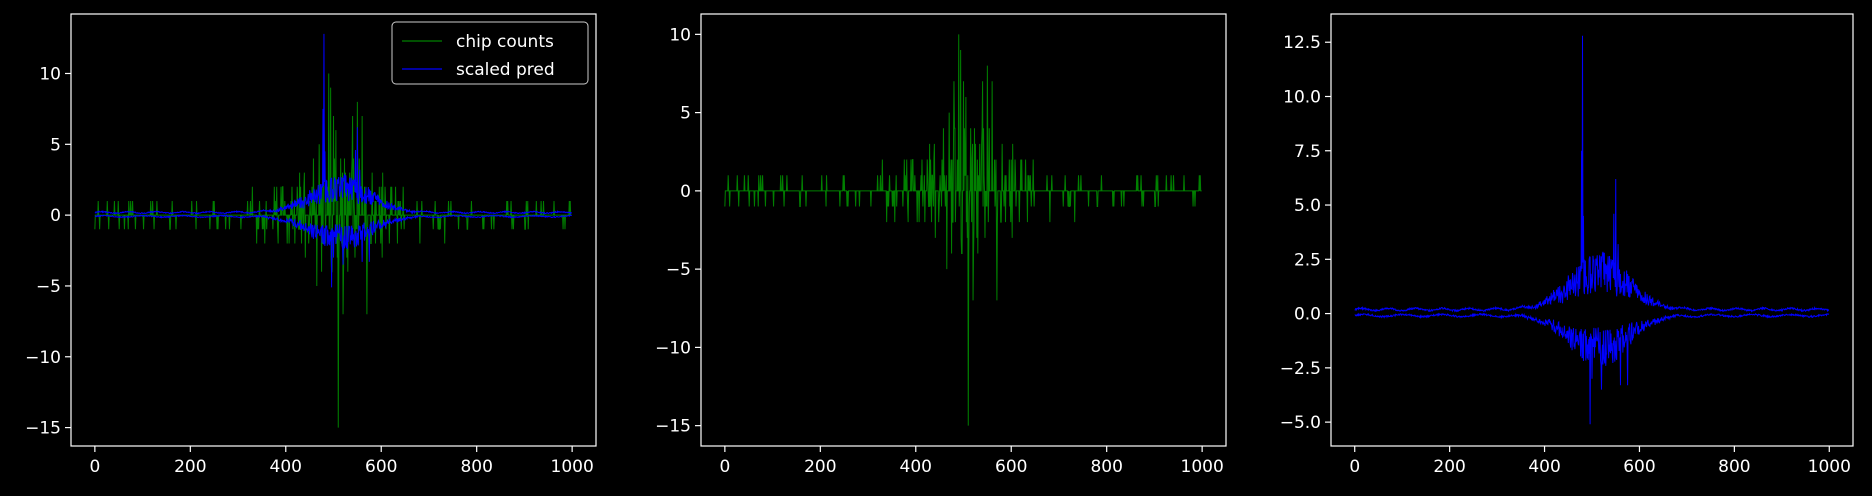 The height and width of the screenshot is (496, 1872). I want to click on y-tick-label: 10.0, so click(1302, 97).